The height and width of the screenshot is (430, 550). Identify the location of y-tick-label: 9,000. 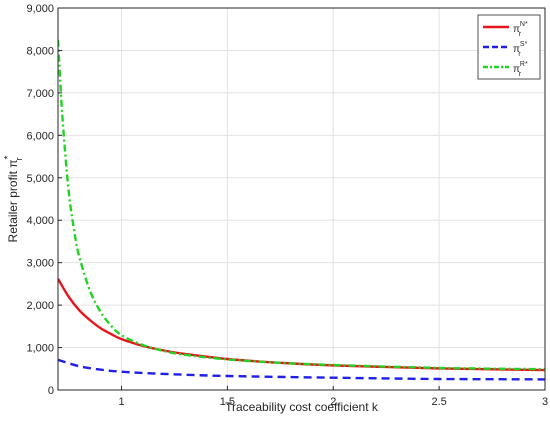
(40, 9).